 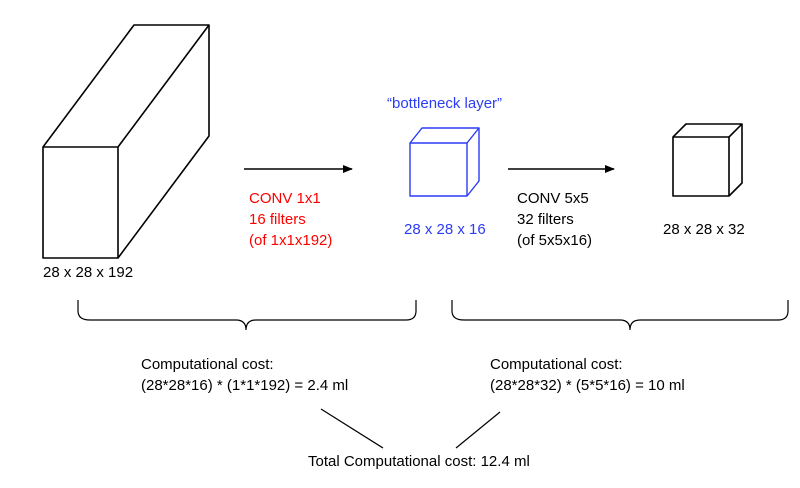 What do you see at coordinates (207, 364) in the screenshot?
I see `cost1-title: Computational cost:` at bounding box center [207, 364].